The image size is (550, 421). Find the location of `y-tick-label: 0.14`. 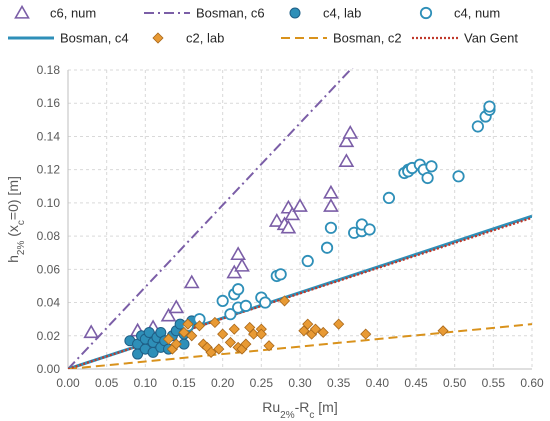

y-tick-label: 0.14 is located at coordinates (49, 136).